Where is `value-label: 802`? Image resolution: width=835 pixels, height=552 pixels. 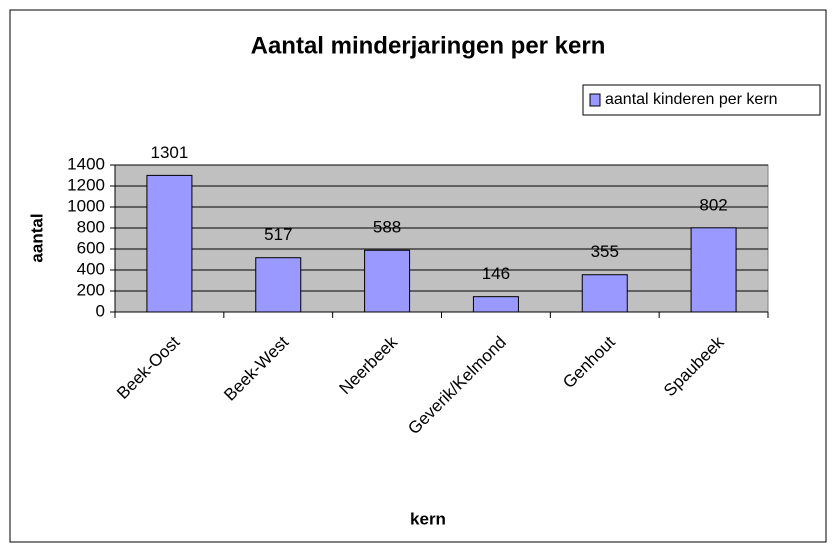
value-label: 802 is located at coordinates (713, 204).